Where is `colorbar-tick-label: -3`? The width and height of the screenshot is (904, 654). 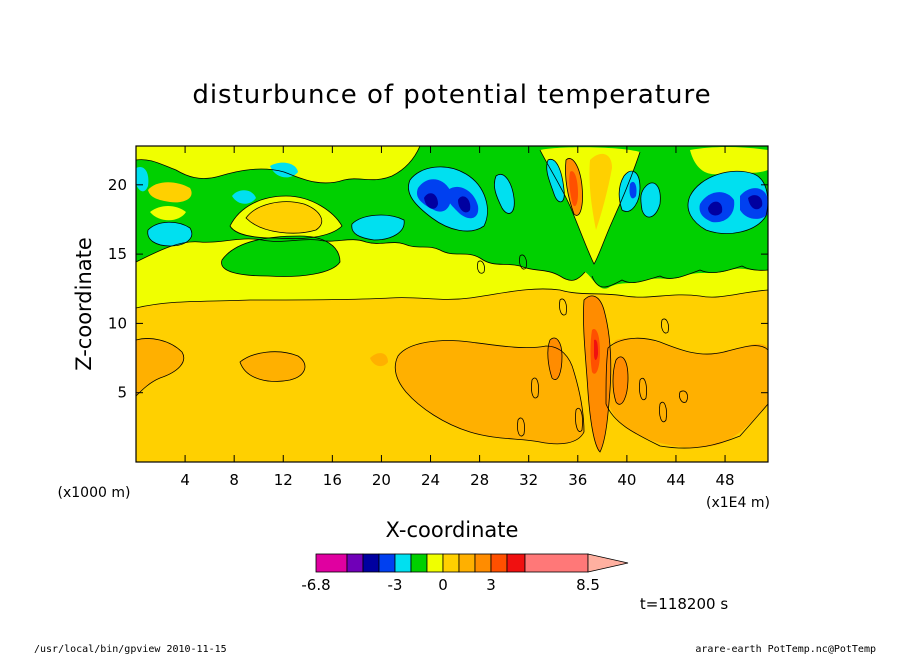 colorbar-tick-label: -3 is located at coordinates (395, 585).